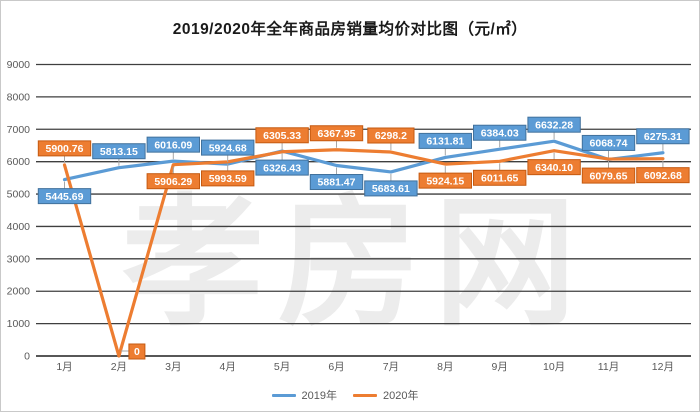 The width and height of the screenshot is (700, 412). I want to click on x-axis-tick-label: 3月, so click(173, 367).